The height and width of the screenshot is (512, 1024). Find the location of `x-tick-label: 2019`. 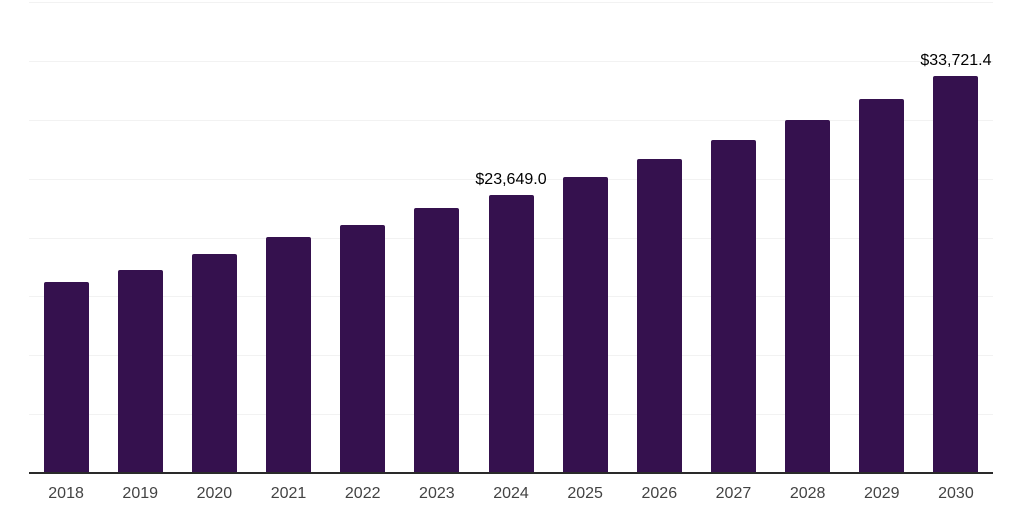

x-tick-label: 2019 is located at coordinates (140, 493).